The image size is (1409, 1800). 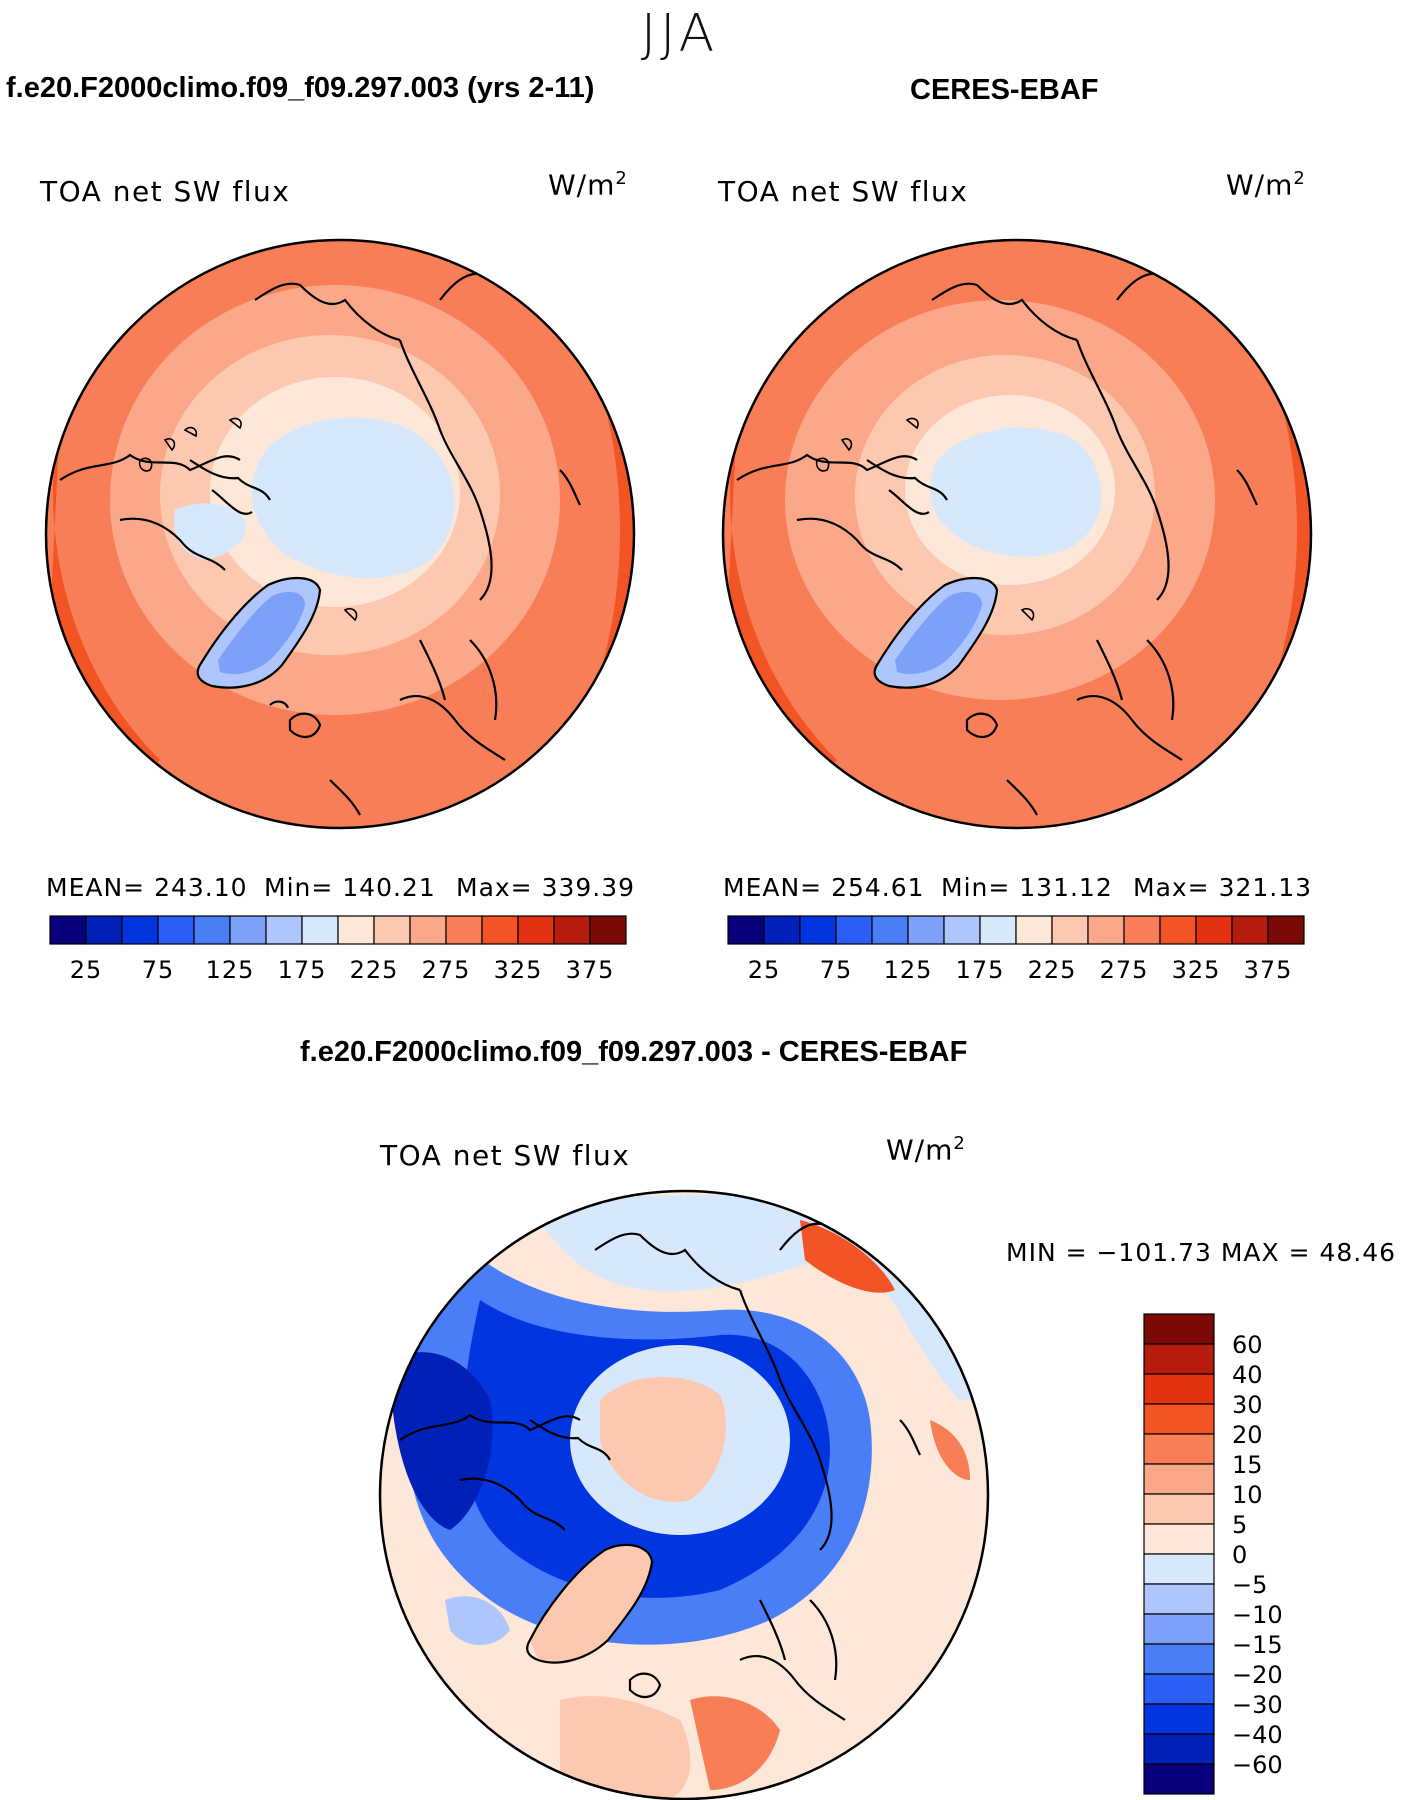 What do you see at coordinates (1247, 1495) in the screenshot?
I see `colorbar-tick-label: 10` at bounding box center [1247, 1495].